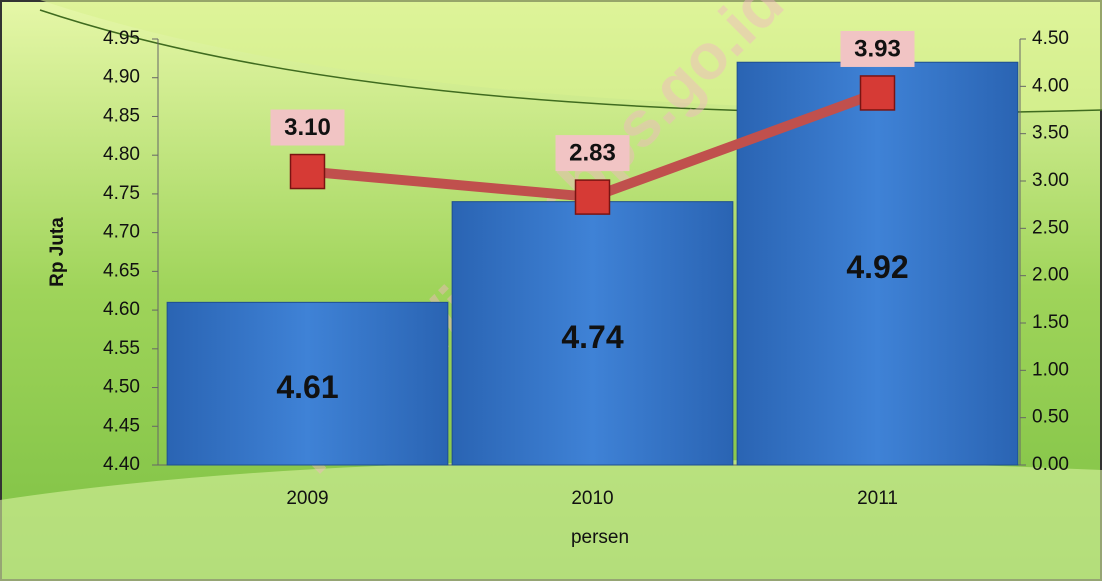 Image resolution: width=1102 pixels, height=581 pixels. I want to click on y-tick-label: 4.55, so click(121, 348).